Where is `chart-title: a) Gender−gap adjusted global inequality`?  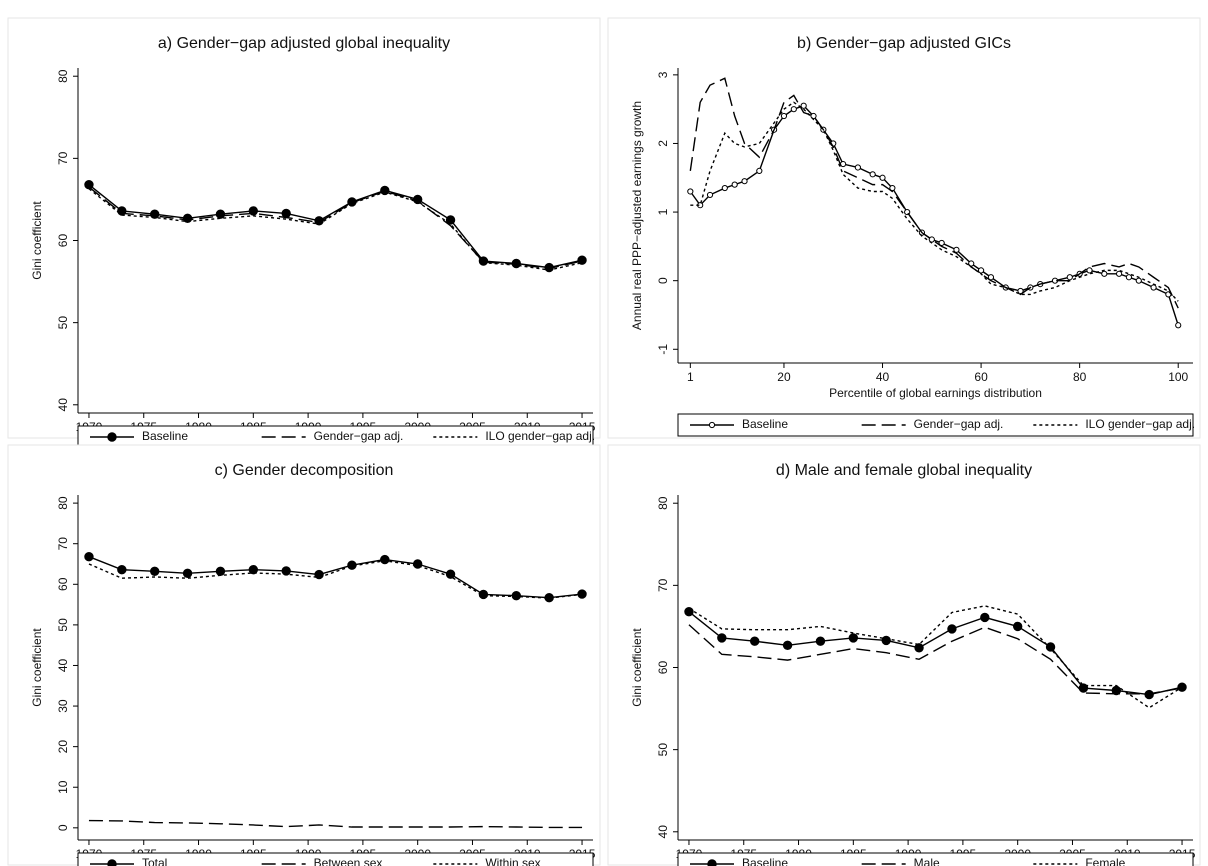
chart-title: a) Gender−gap adjusted global inequality is located at coordinates (304, 43).